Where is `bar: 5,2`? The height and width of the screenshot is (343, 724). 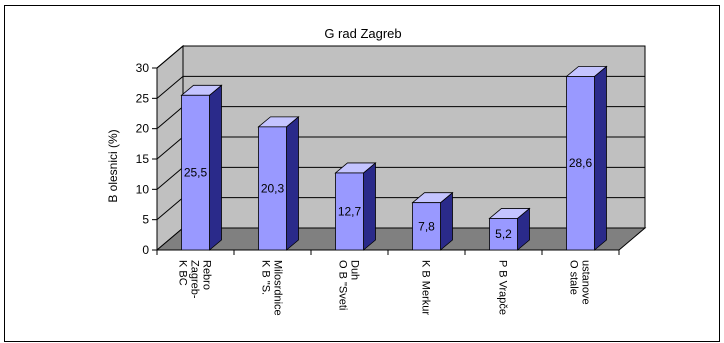 bar: 5,2 is located at coordinates (509, 229).